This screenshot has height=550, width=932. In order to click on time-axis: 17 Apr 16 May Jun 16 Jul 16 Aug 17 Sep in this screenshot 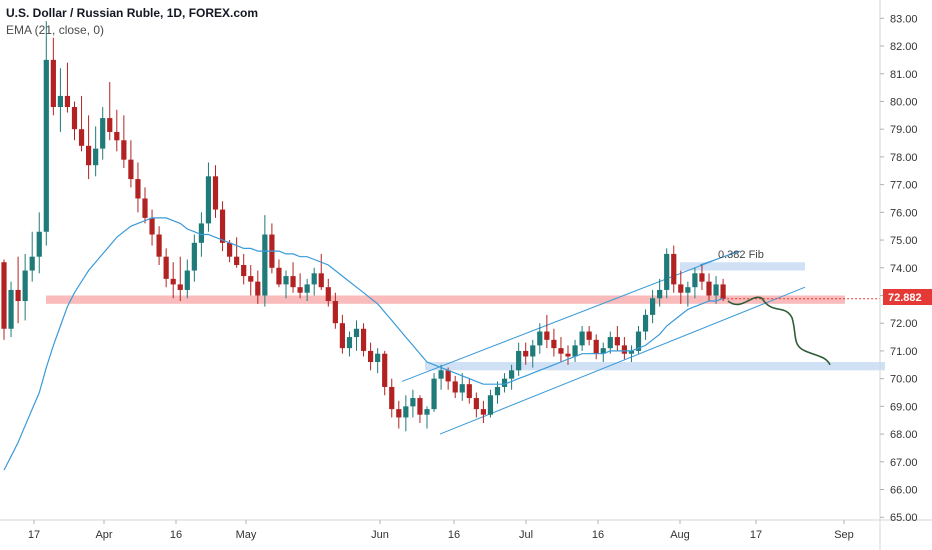, I will do `click(441, 530)`.